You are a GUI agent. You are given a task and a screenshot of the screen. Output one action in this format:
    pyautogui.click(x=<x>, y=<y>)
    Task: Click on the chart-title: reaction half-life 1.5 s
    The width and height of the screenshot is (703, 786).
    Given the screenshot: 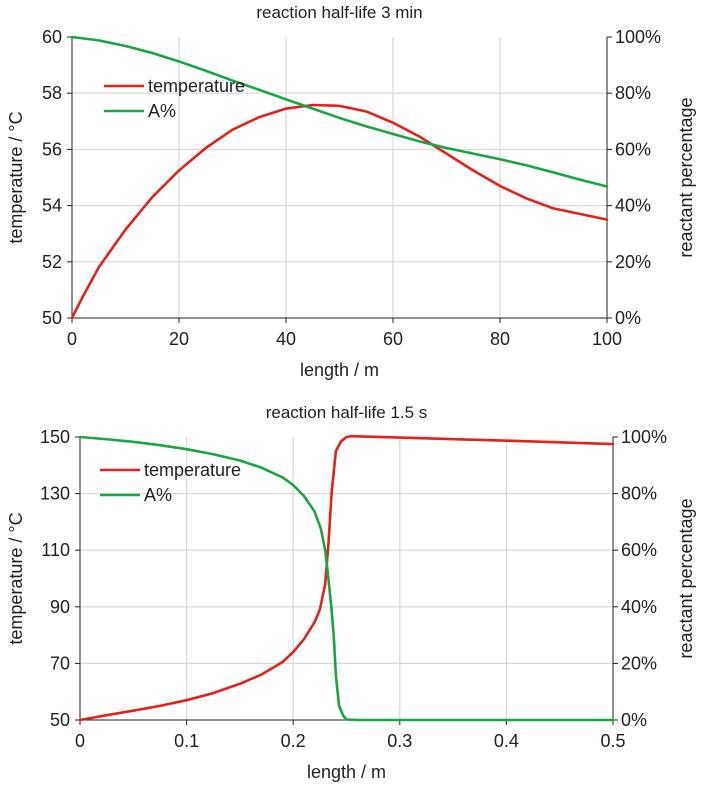 What is the action you would take?
    pyautogui.click(x=347, y=412)
    